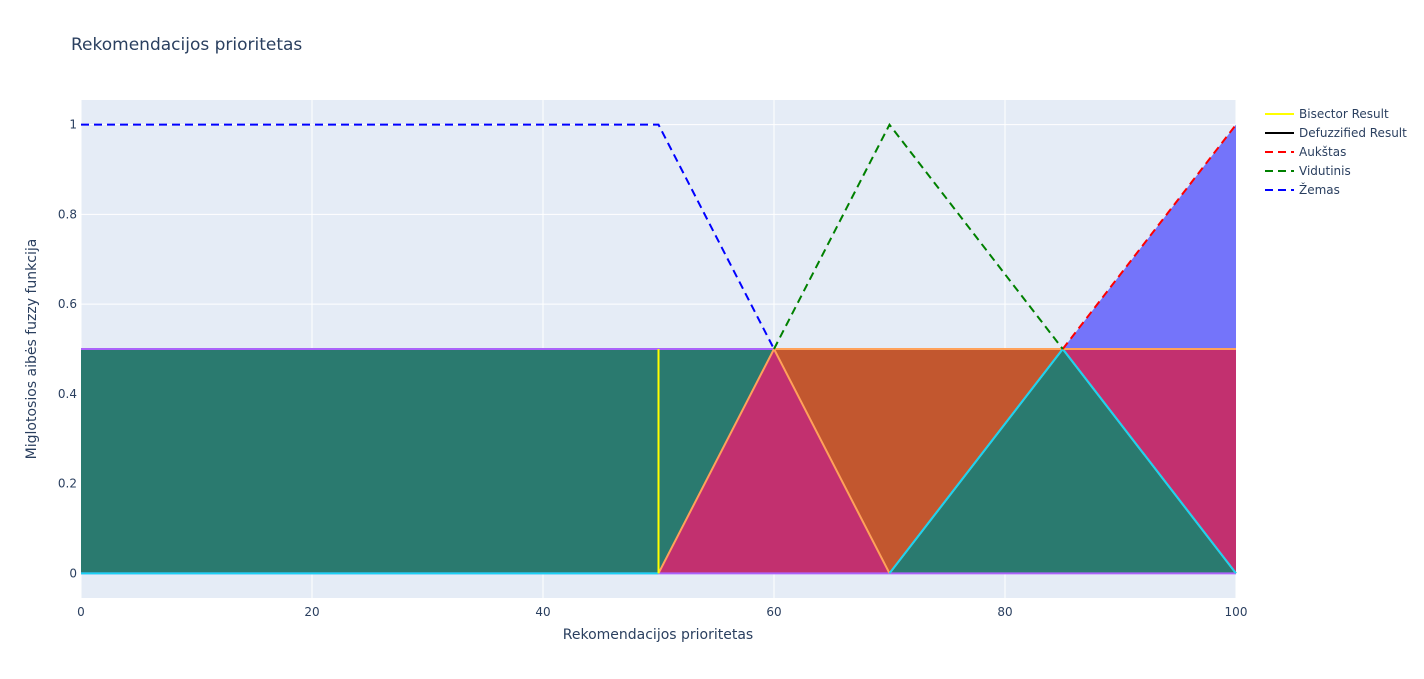  I want to click on y-tick-label: 0.4, so click(67, 394).